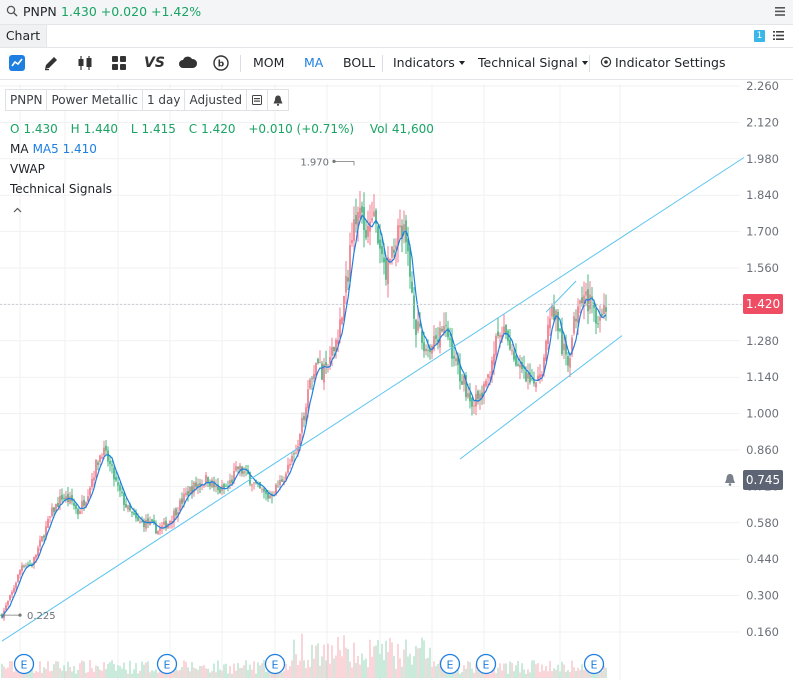 The height and width of the screenshot is (682, 793). I want to click on price-axis-label: 1.980, so click(762, 159).